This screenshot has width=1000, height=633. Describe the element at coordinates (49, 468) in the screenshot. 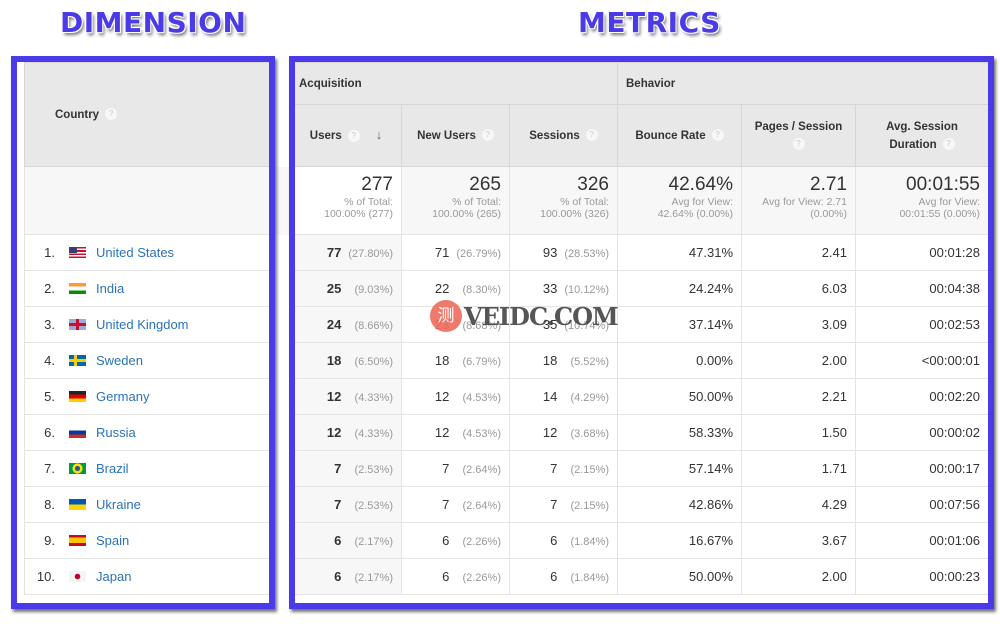

I see `row-rank: 7.` at that location.